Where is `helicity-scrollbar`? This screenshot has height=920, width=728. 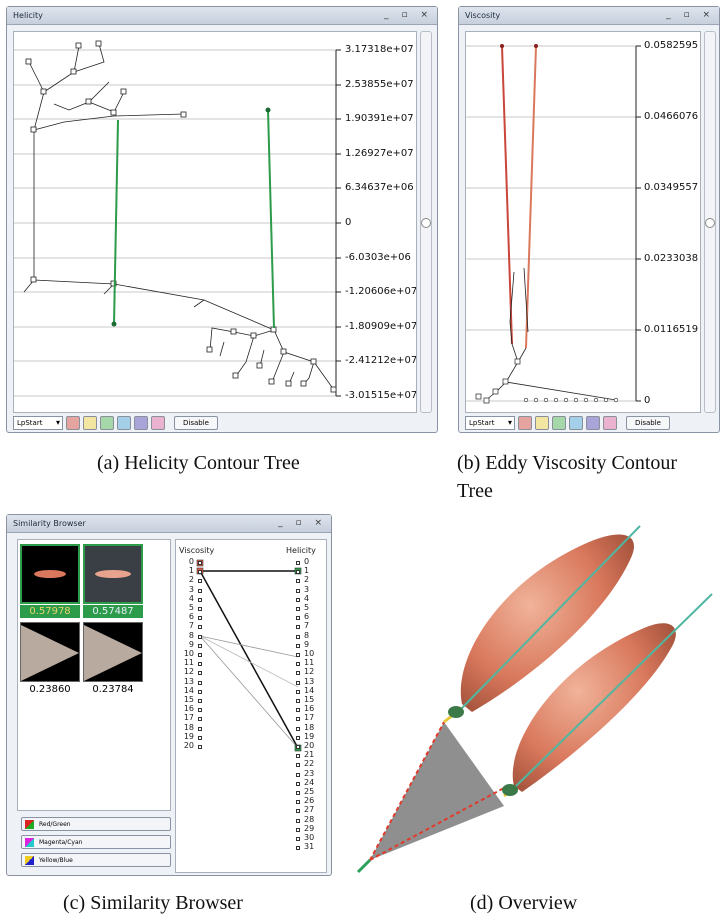
helicity-scrollbar is located at coordinates (426, 222).